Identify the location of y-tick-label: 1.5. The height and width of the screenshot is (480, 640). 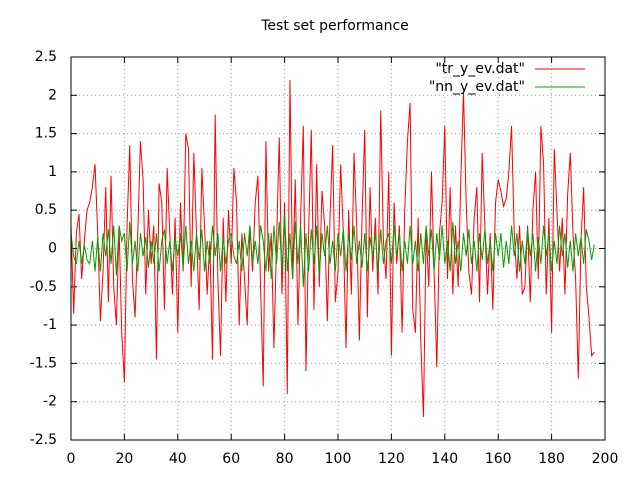
(46, 134).